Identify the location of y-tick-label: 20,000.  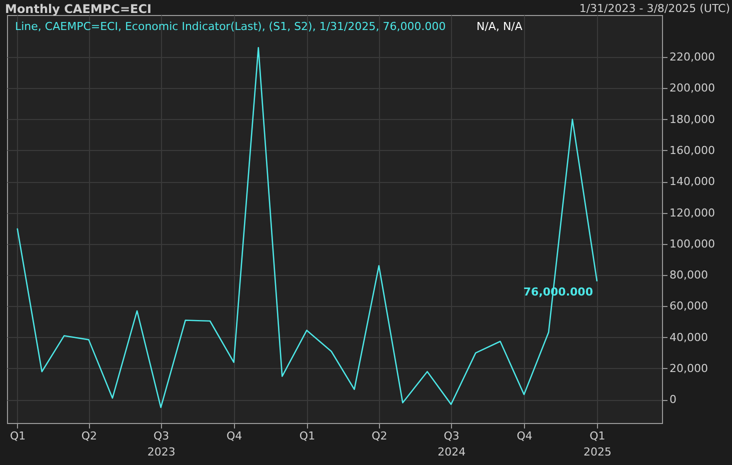
(689, 368).